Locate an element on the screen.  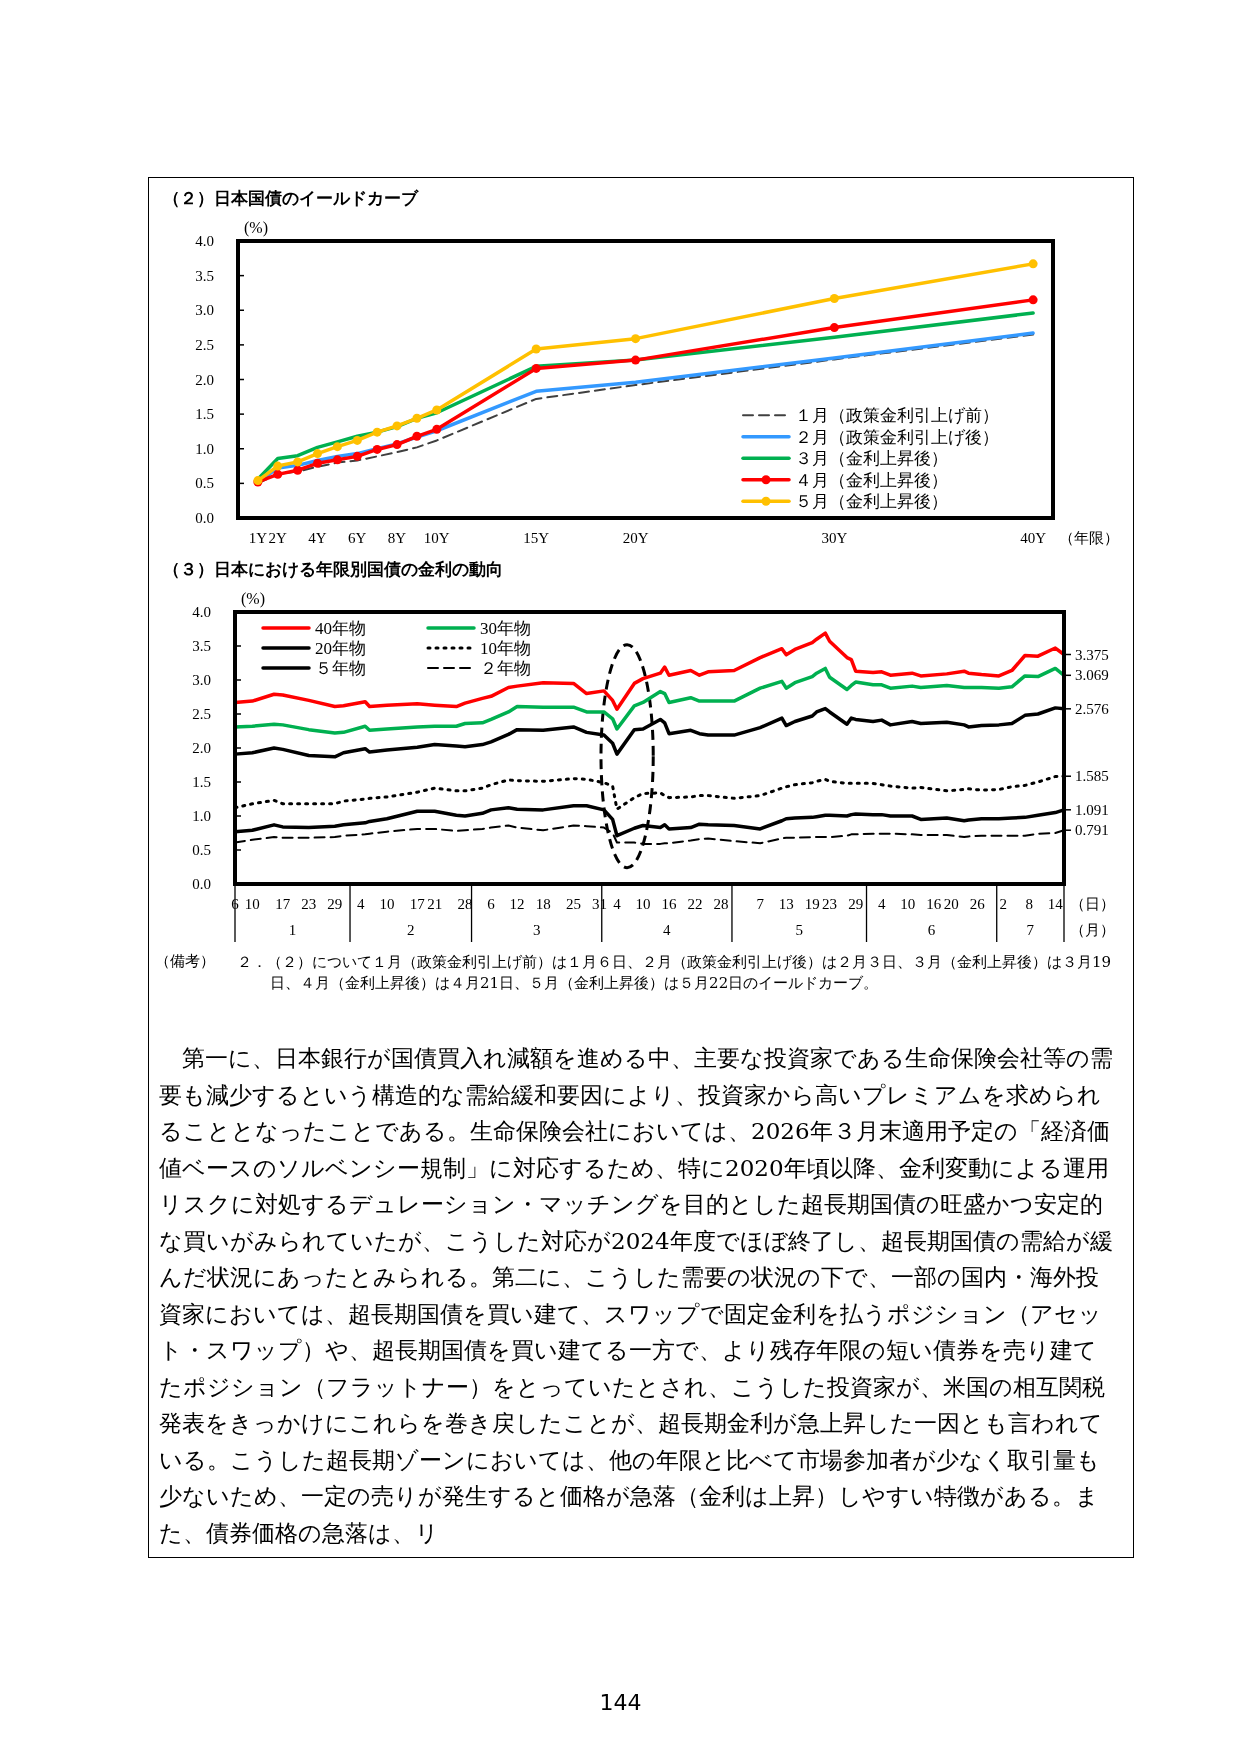
x-tick-label: 12 is located at coordinates (517, 904).